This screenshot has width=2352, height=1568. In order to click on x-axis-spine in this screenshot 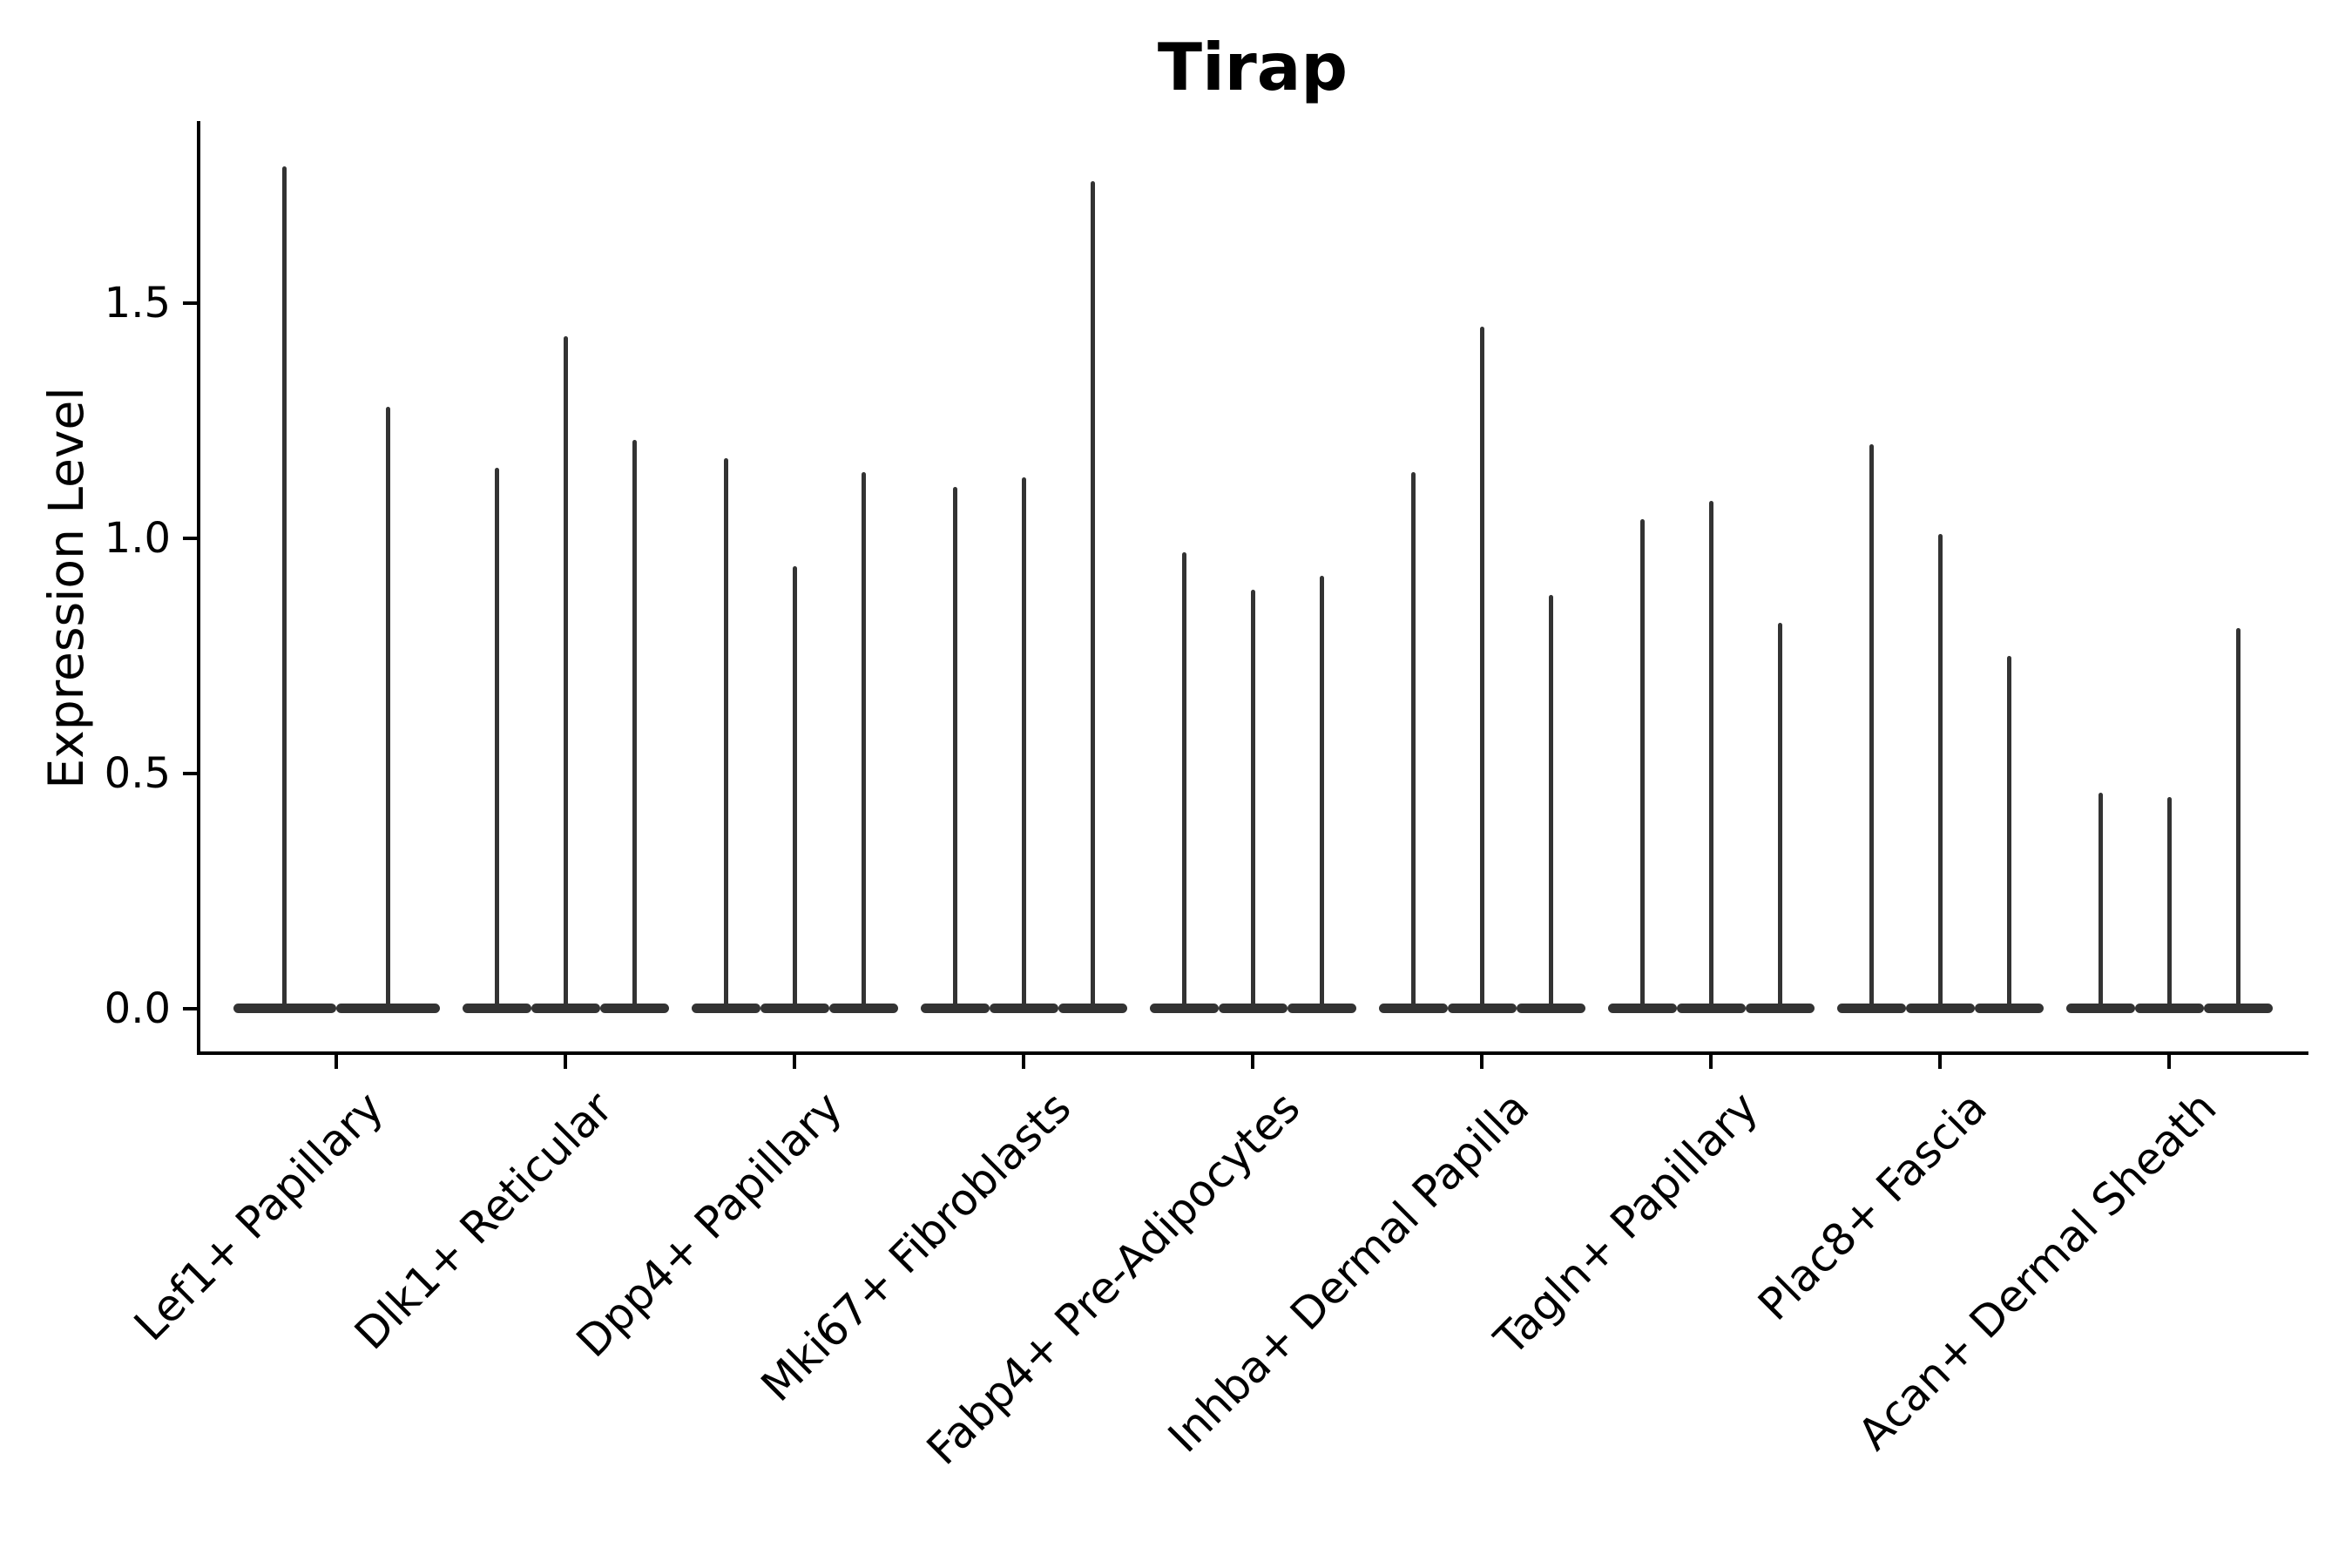, I will do `click(1252, 1053)`.